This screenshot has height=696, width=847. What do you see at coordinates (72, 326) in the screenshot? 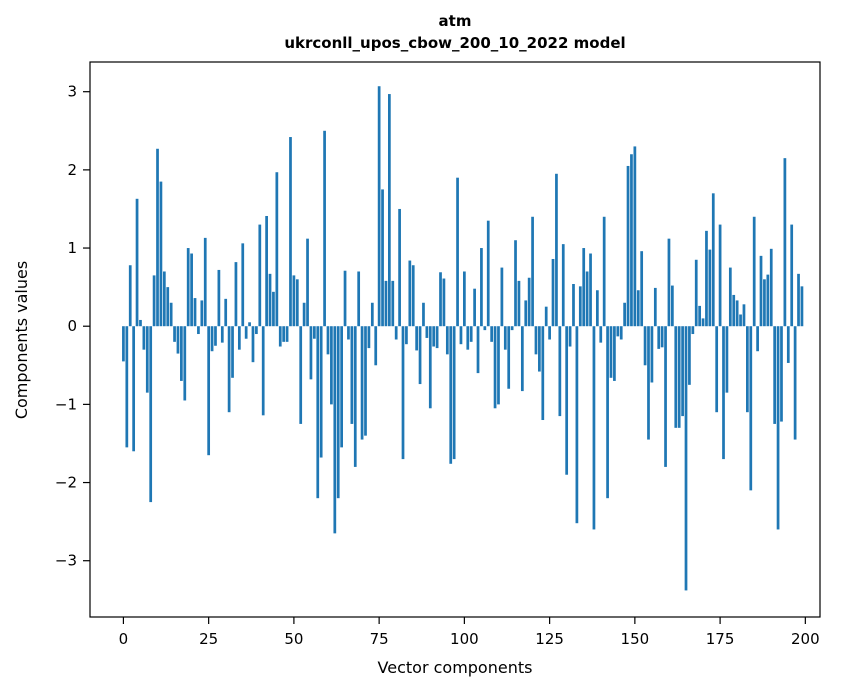
I see `y-axis-ticks: −3 −2 −1 0 1 2 3` at bounding box center [72, 326].